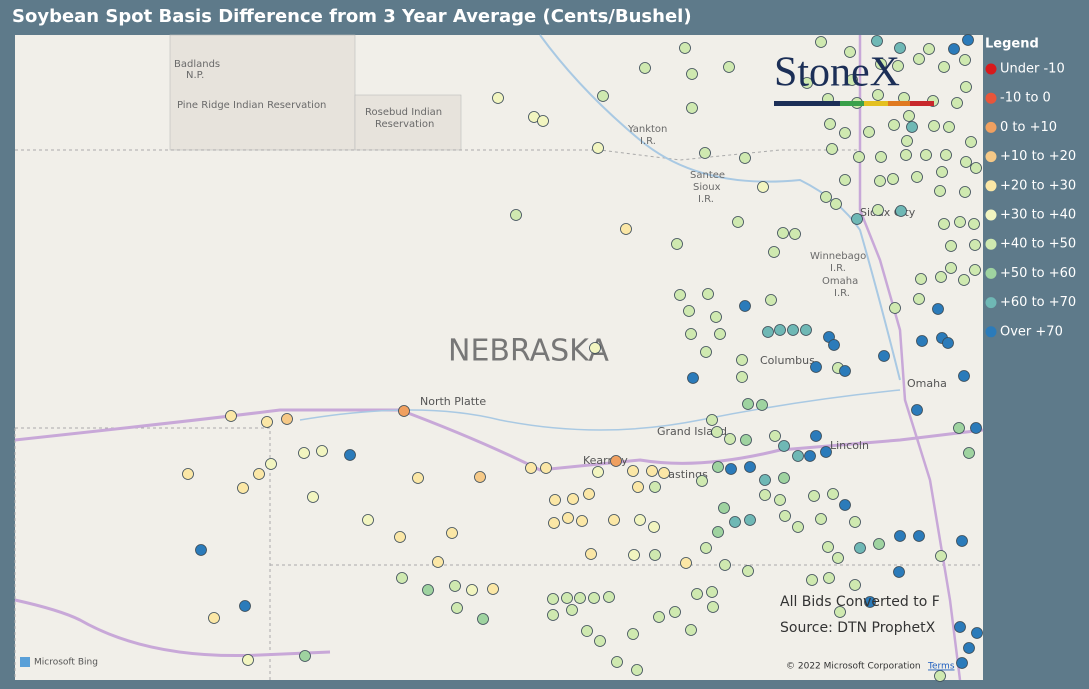 This screenshot has height=689, width=1089. Describe the element at coordinates (1032, 69) in the screenshot. I see `legend-label: Under -10` at that location.